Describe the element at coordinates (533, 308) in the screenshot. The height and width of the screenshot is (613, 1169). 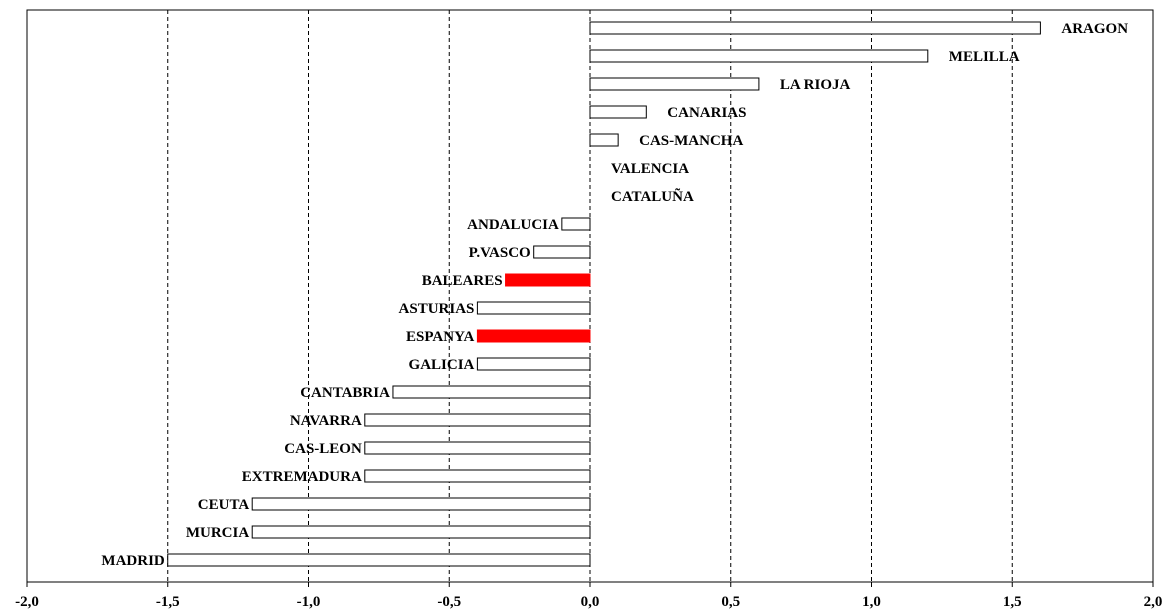
I see `bar-asturias` at that location.